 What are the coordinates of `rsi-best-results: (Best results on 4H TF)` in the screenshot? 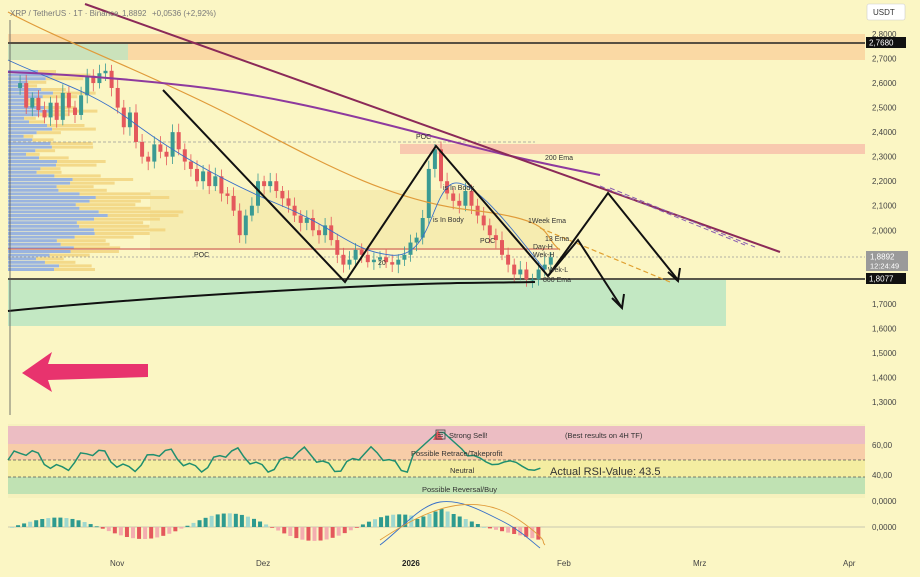 It's located at (604, 435).